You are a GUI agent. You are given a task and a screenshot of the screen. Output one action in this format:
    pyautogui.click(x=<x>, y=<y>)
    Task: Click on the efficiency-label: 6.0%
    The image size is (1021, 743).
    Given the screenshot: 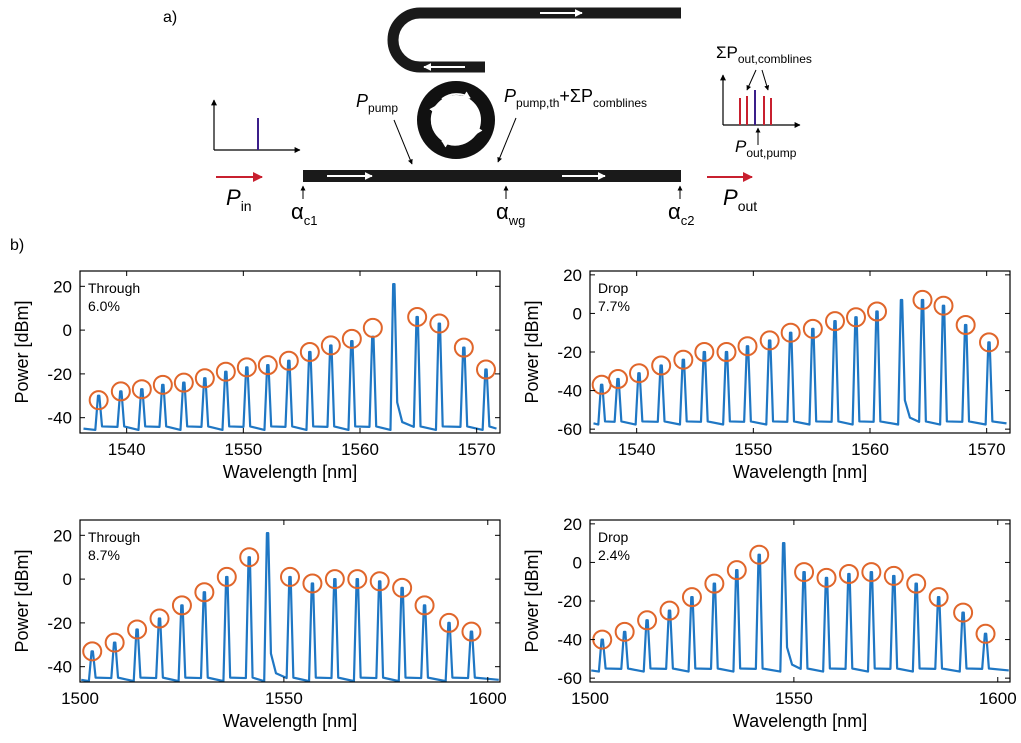 What is the action you would take?
    pyautogui.click(x=104, y=306)
    